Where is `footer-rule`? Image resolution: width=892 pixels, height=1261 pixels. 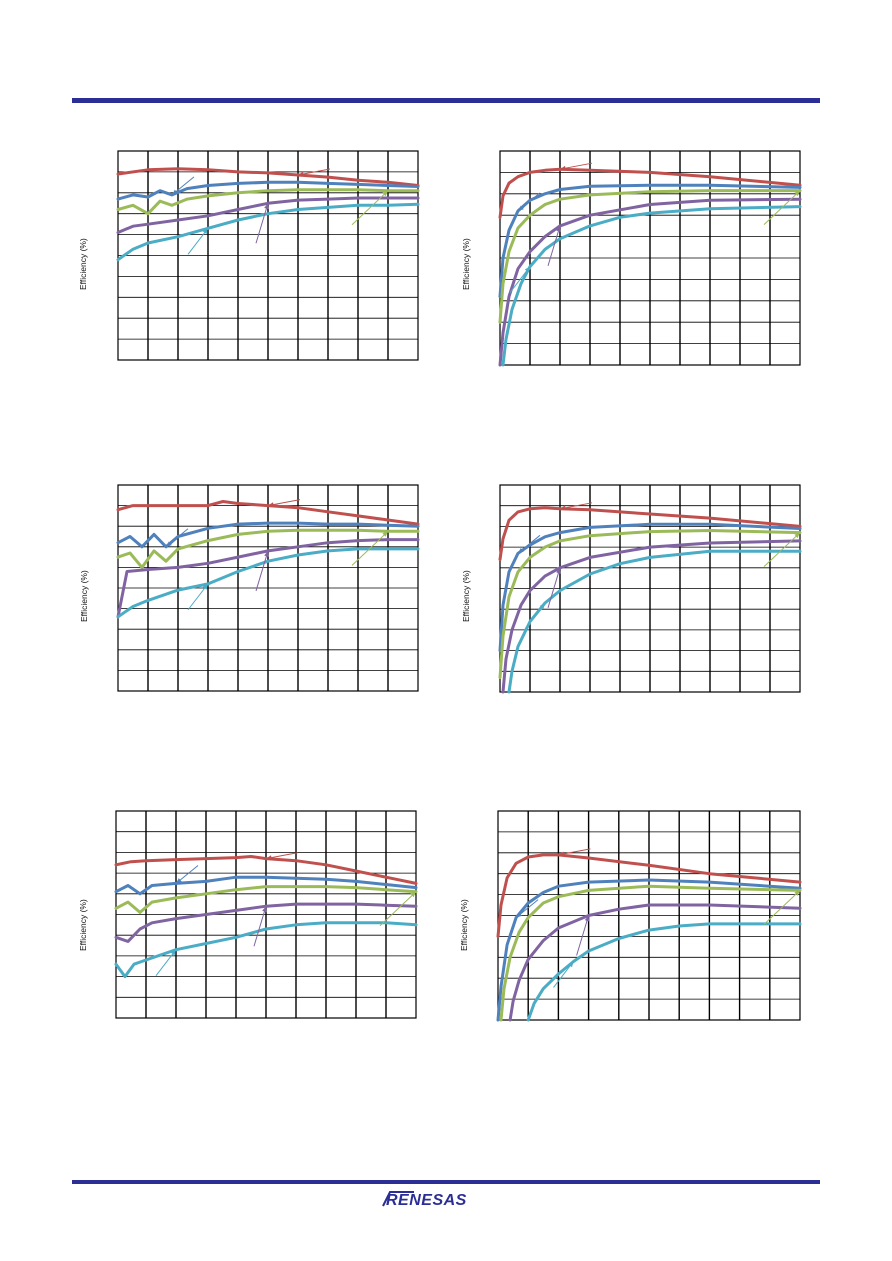 footer-rule is located at coordinates (446, 1182).